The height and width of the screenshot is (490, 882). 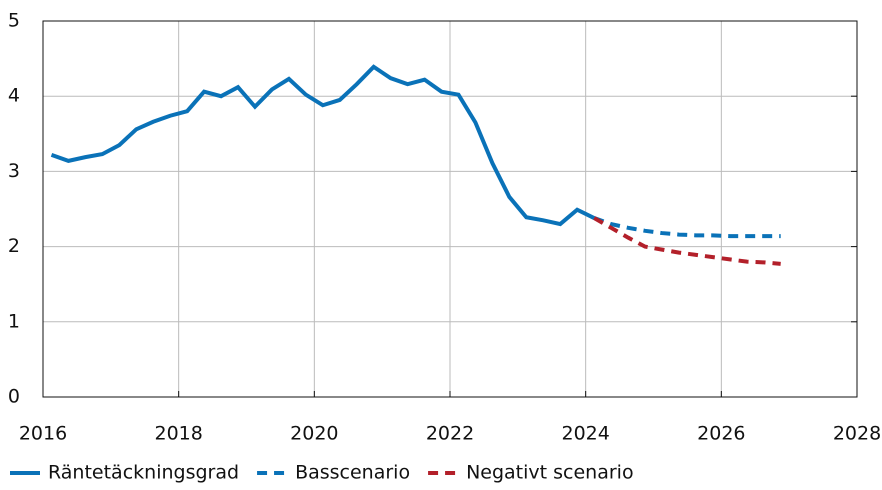 What do you see at coordinates (143, 473) in the screenshot?
I see `legend-label: Räntetäckningsgrad` at bounding box center [143, 473].